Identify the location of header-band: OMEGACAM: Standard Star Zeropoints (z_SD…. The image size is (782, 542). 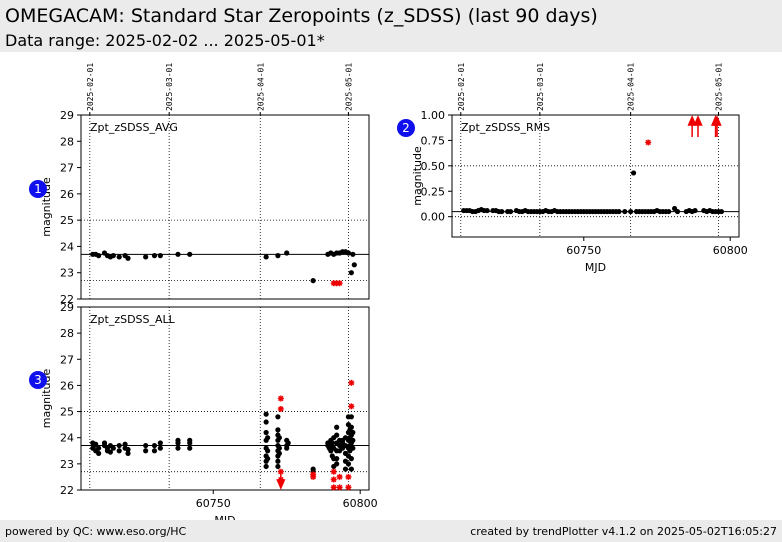
(391, 26).